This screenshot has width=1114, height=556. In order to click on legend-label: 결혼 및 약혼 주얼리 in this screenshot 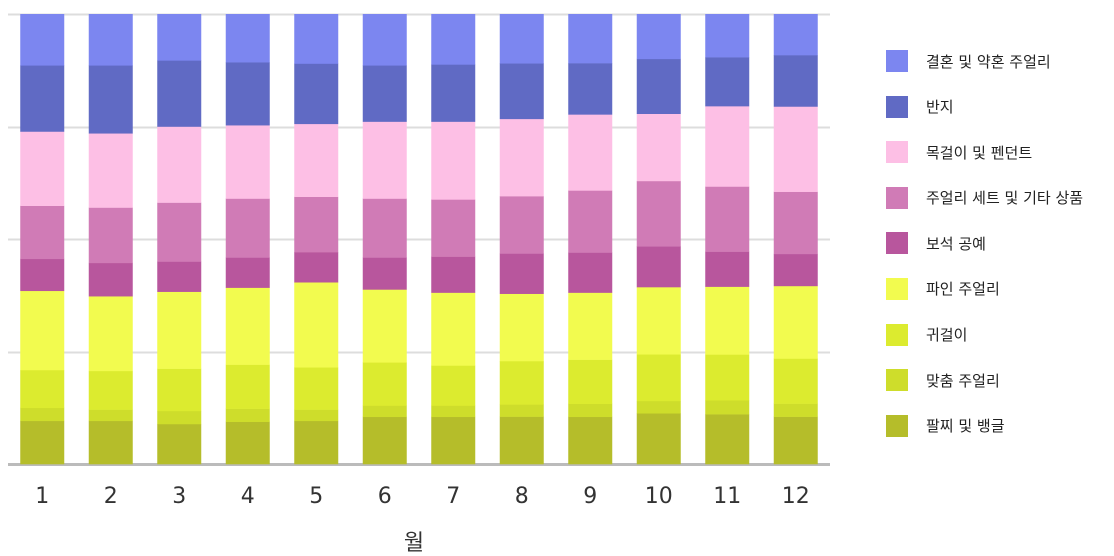, I will do `click(988, 61)`.